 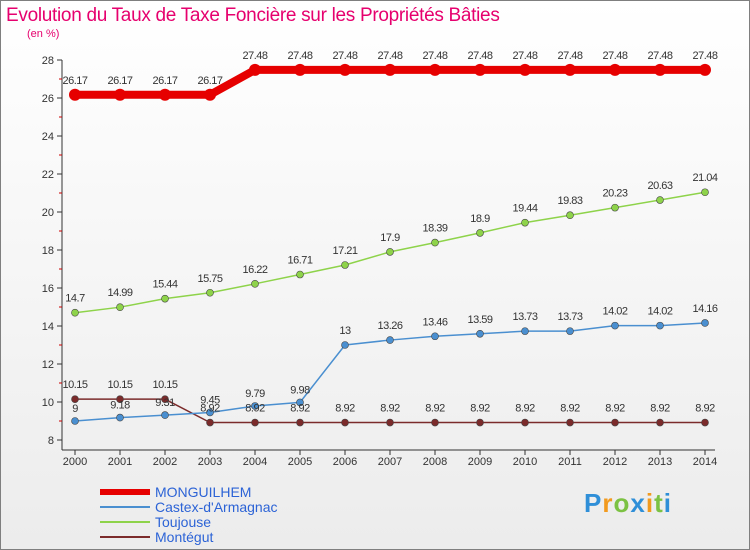 What do you see at coordinates (255, 462) in the screenshot?
I see `x-tick-label: 2004` at bounding box center [255, 462].